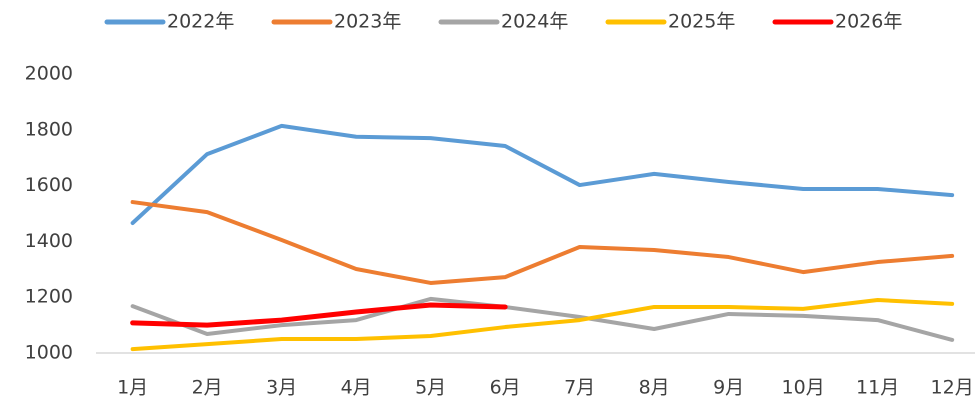 The width and height of the screenshot is (979, 407). I want to click on legend-label: 2022年, so click(200, 22).